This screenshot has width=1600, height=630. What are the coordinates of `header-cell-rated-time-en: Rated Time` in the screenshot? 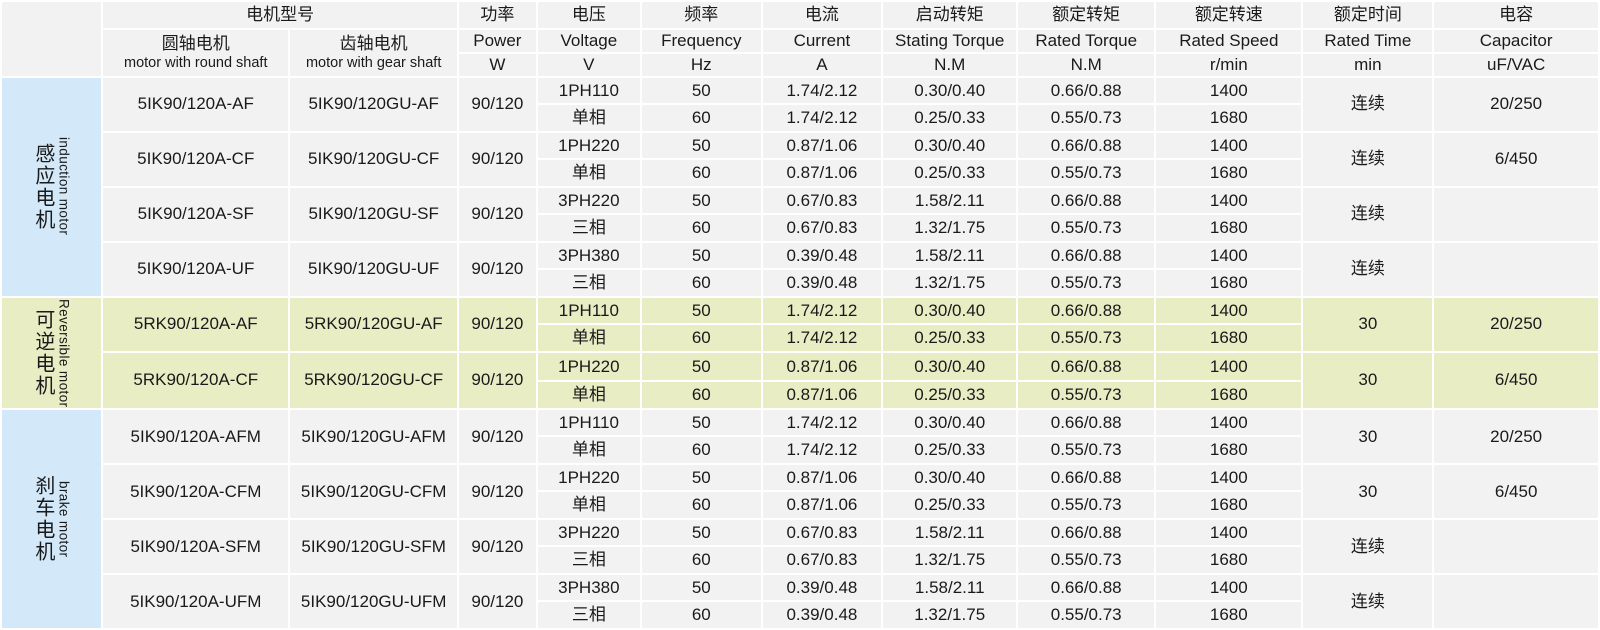 It's located at (1368, 41).